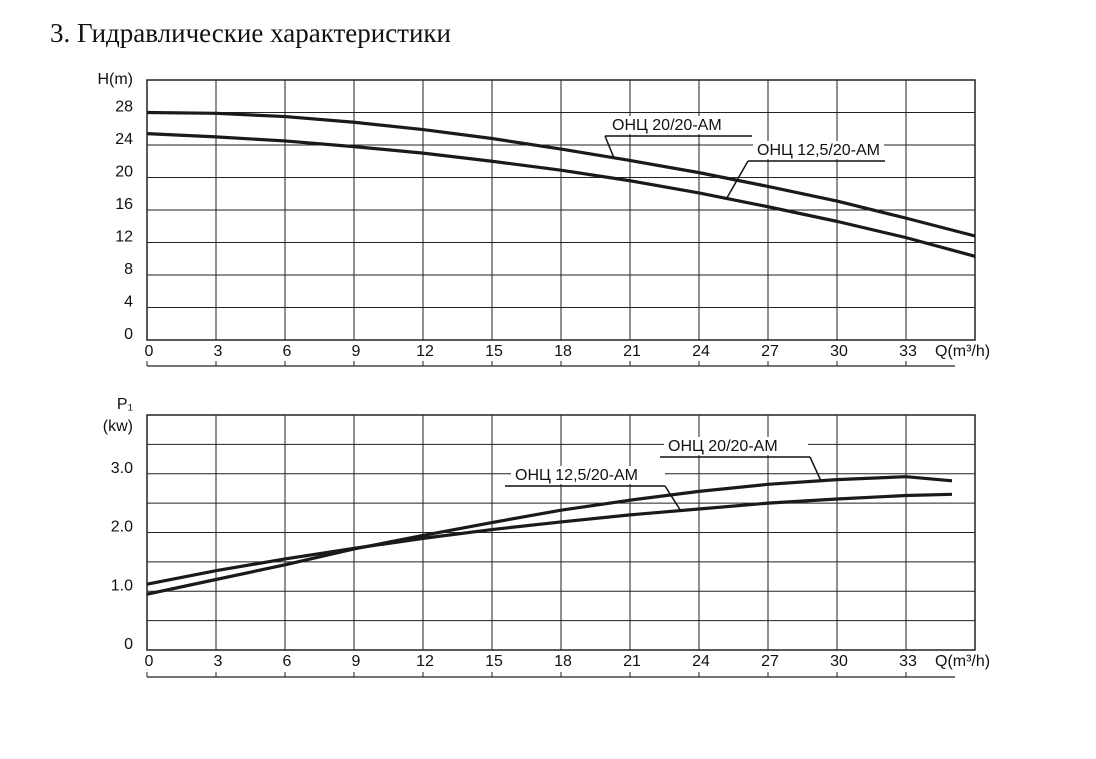 This screenshot has width=1096, height=759. Describe the element at coordinates (115, 79) in the screenshot. I see `y-axis-label: H(m)` at that location.